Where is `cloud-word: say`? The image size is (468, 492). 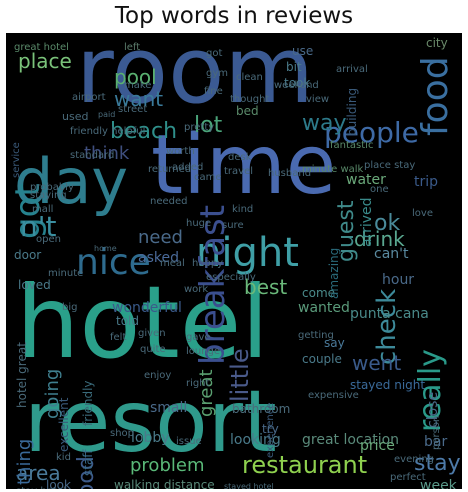
cloud-word: say is located at coordinates (334, 343).